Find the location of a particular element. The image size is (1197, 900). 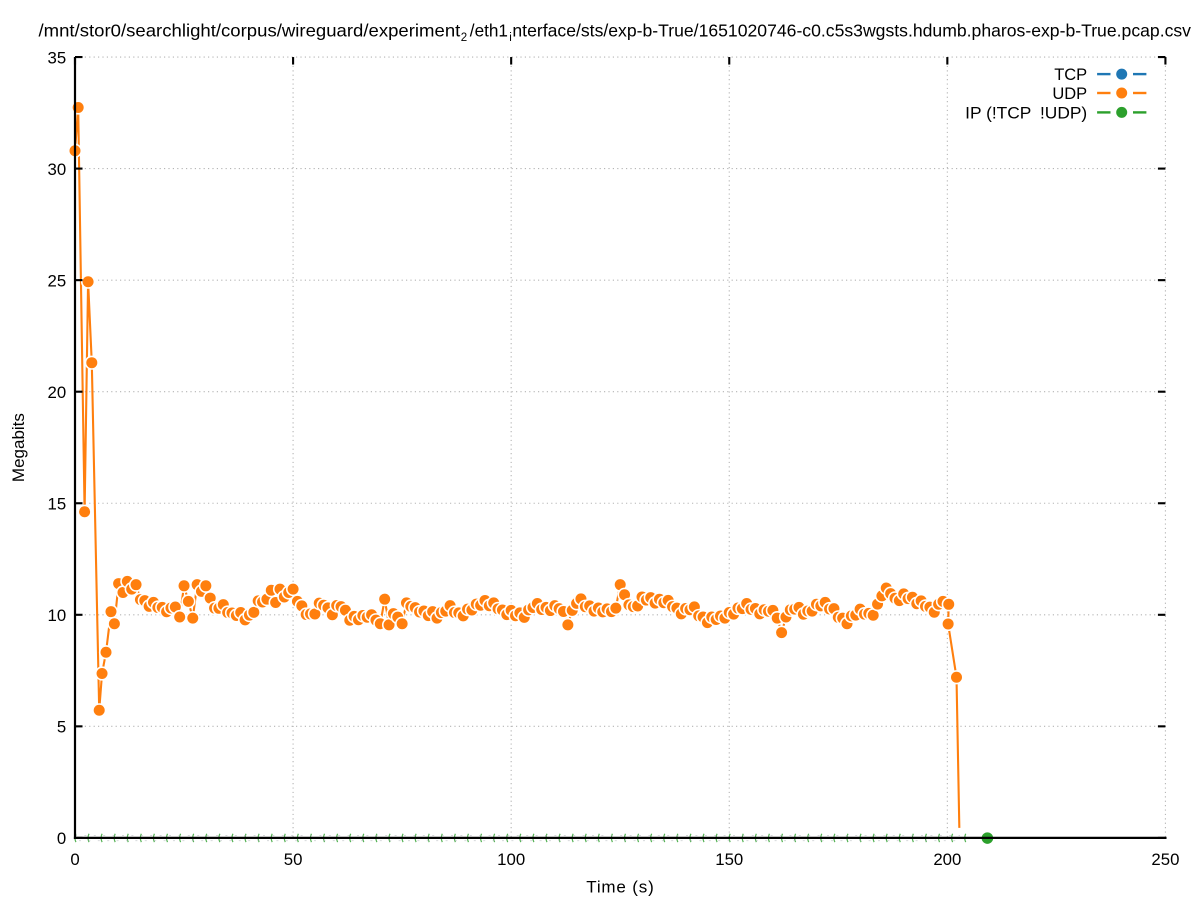

svg-text: 150 is located at coordinates (729, 859).